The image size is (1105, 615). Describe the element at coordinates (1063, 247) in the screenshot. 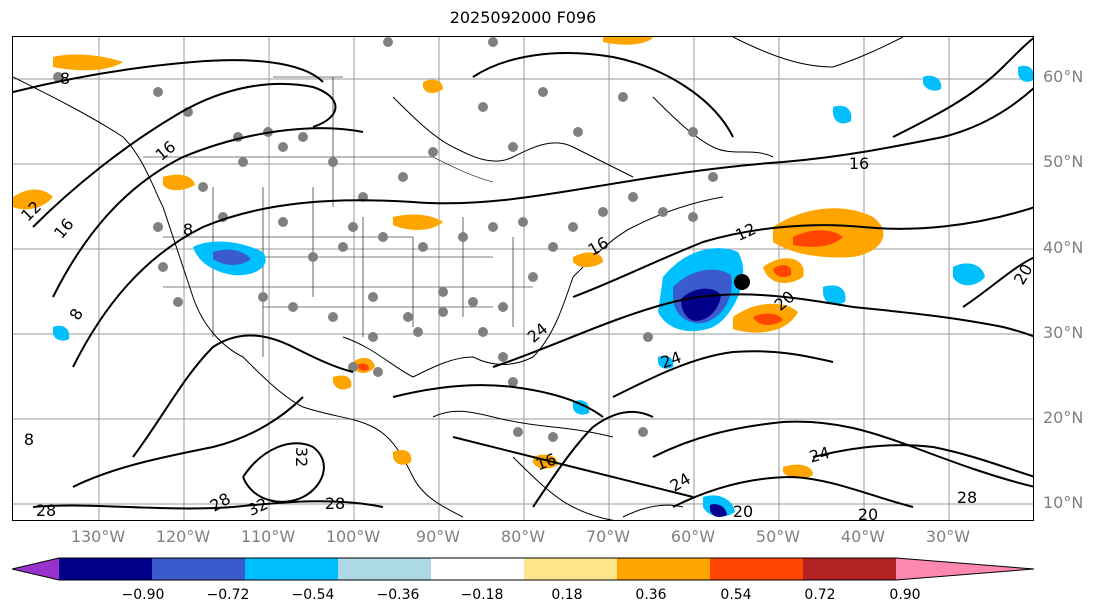

I see `lat-label-40n: 40°N` at that location.